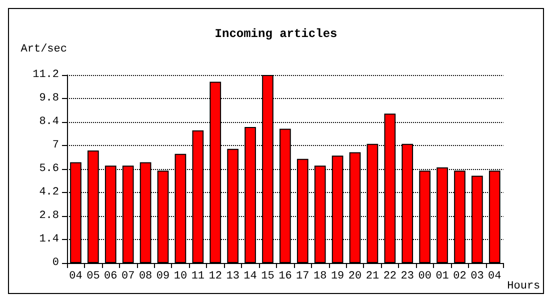 This screenshot has height=300, width=550. Describe the element at coordinates (267, 276) in the screenshot. I see `x-tick-label: 15` at that location.